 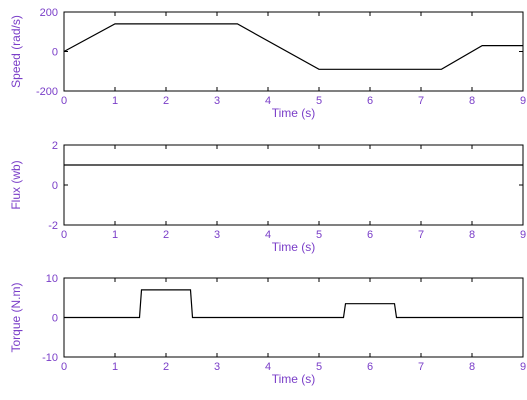 I want to click on speed-y-axis-label: Speed (rad/s), so click(x=16, y=51).